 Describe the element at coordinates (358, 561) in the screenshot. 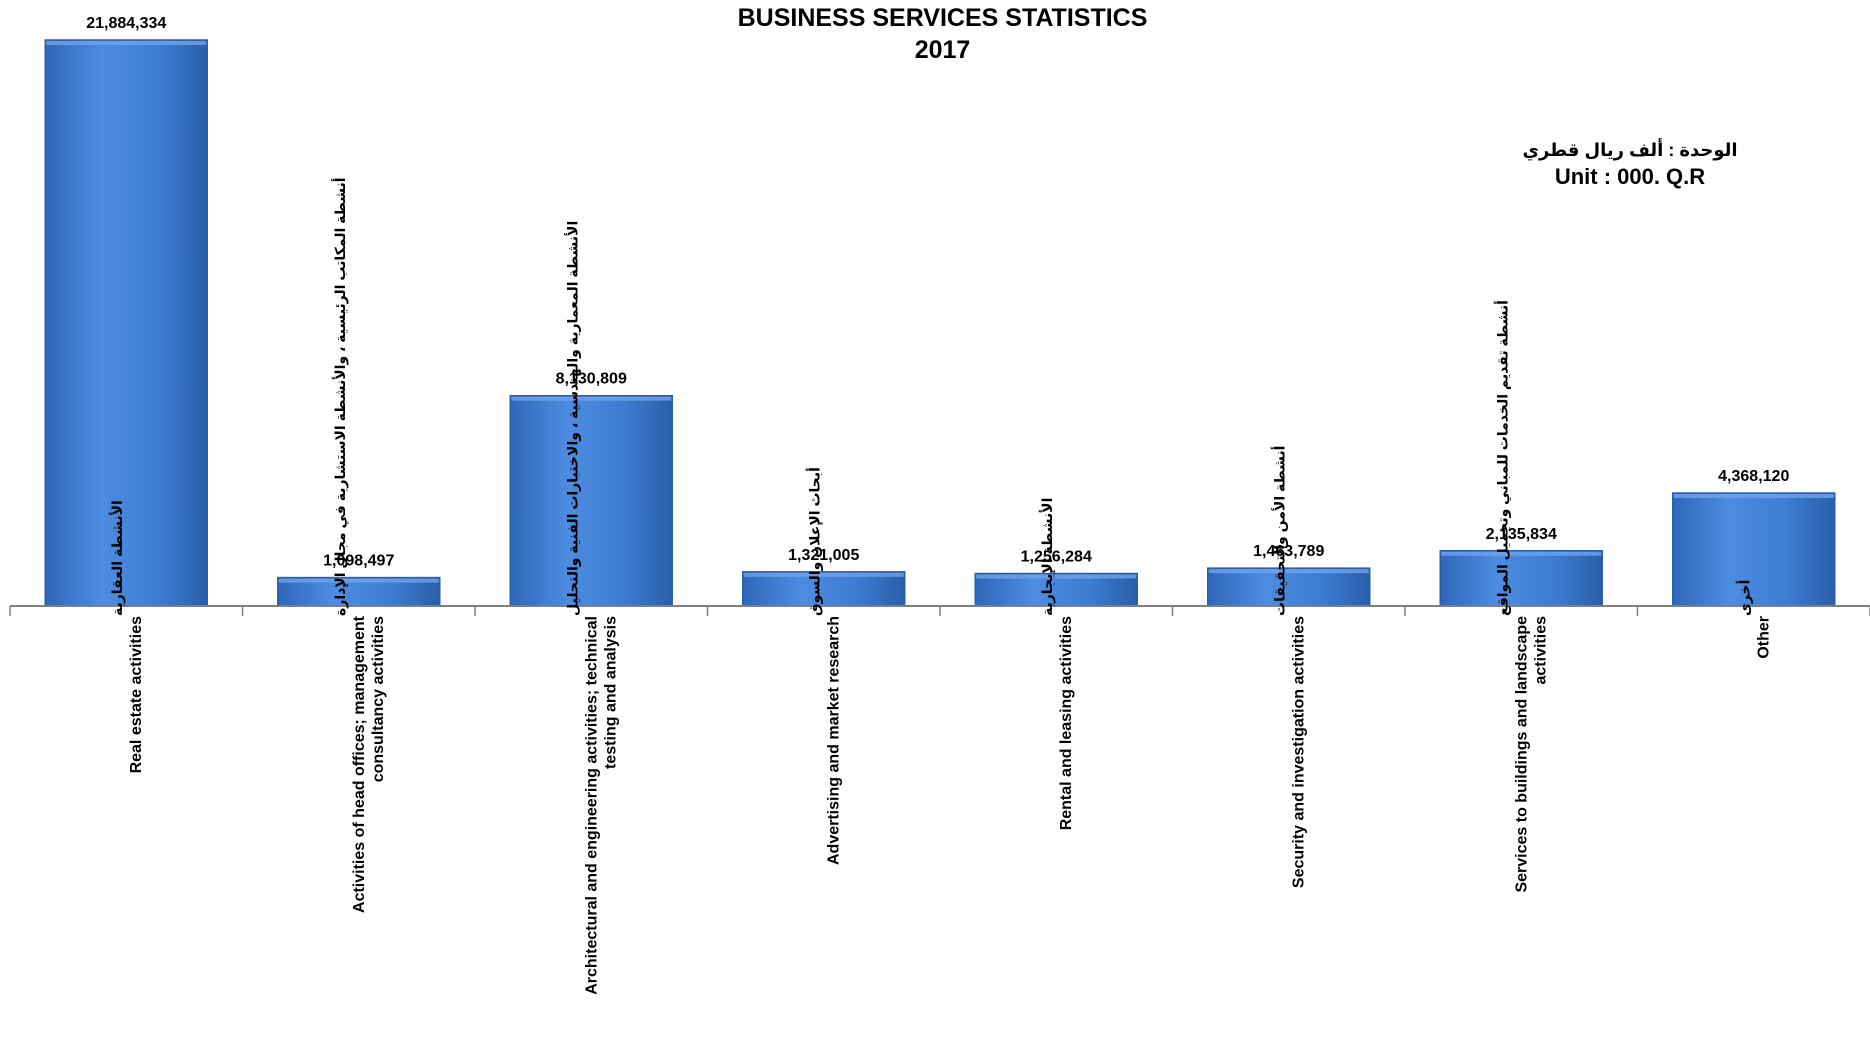

I see `data-label: 1,098,497` at that location.